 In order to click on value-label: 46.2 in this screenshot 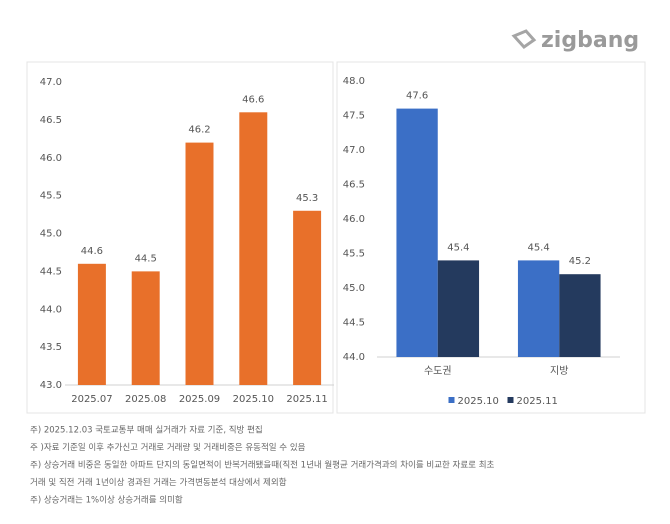, I will do `click(199, 130)`.